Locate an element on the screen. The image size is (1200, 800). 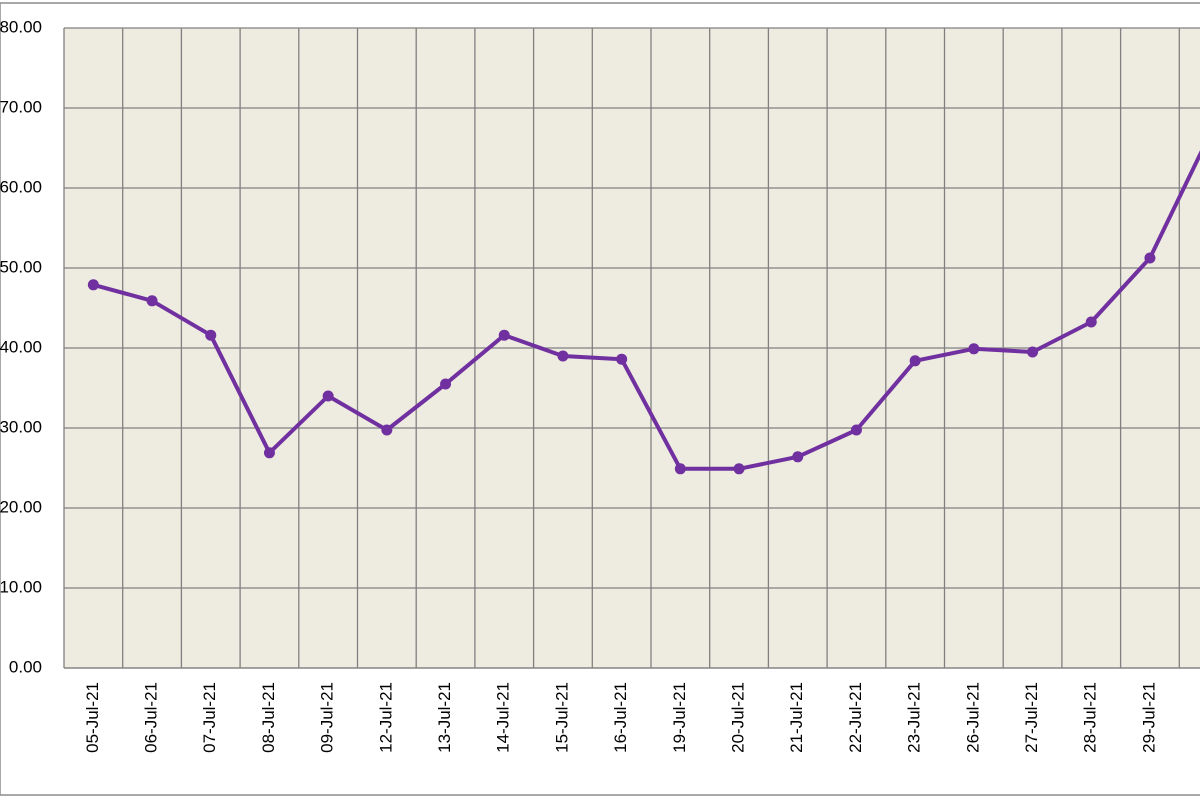
x-tick-label: 06-Jul-21 is located at coordinates (151, 717).